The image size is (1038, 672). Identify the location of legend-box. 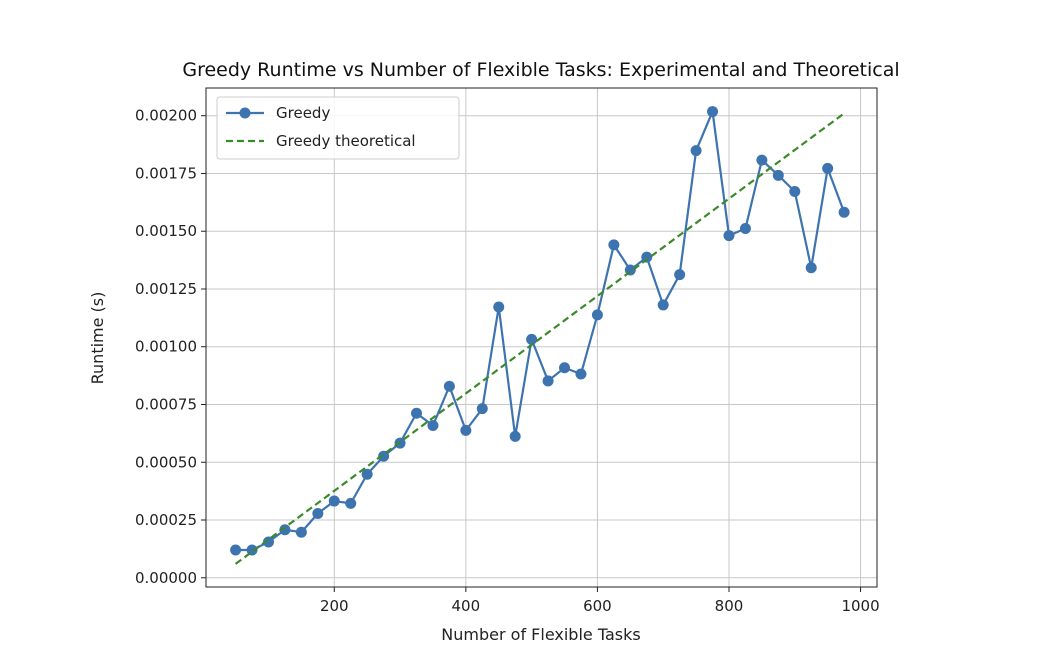
(338, 128).